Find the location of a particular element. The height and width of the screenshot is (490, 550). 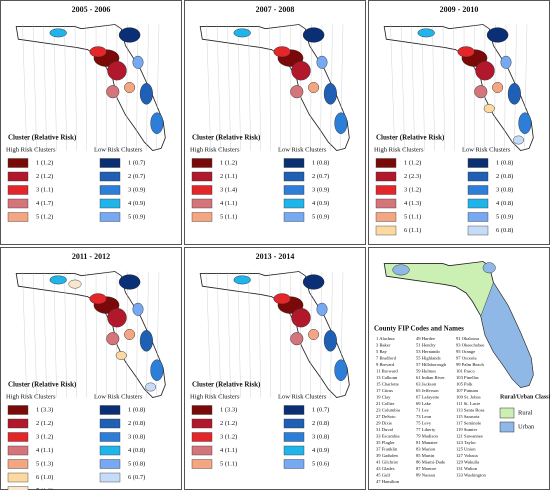

county-name: 103 Pinellas is located at coordinates (467, 377).